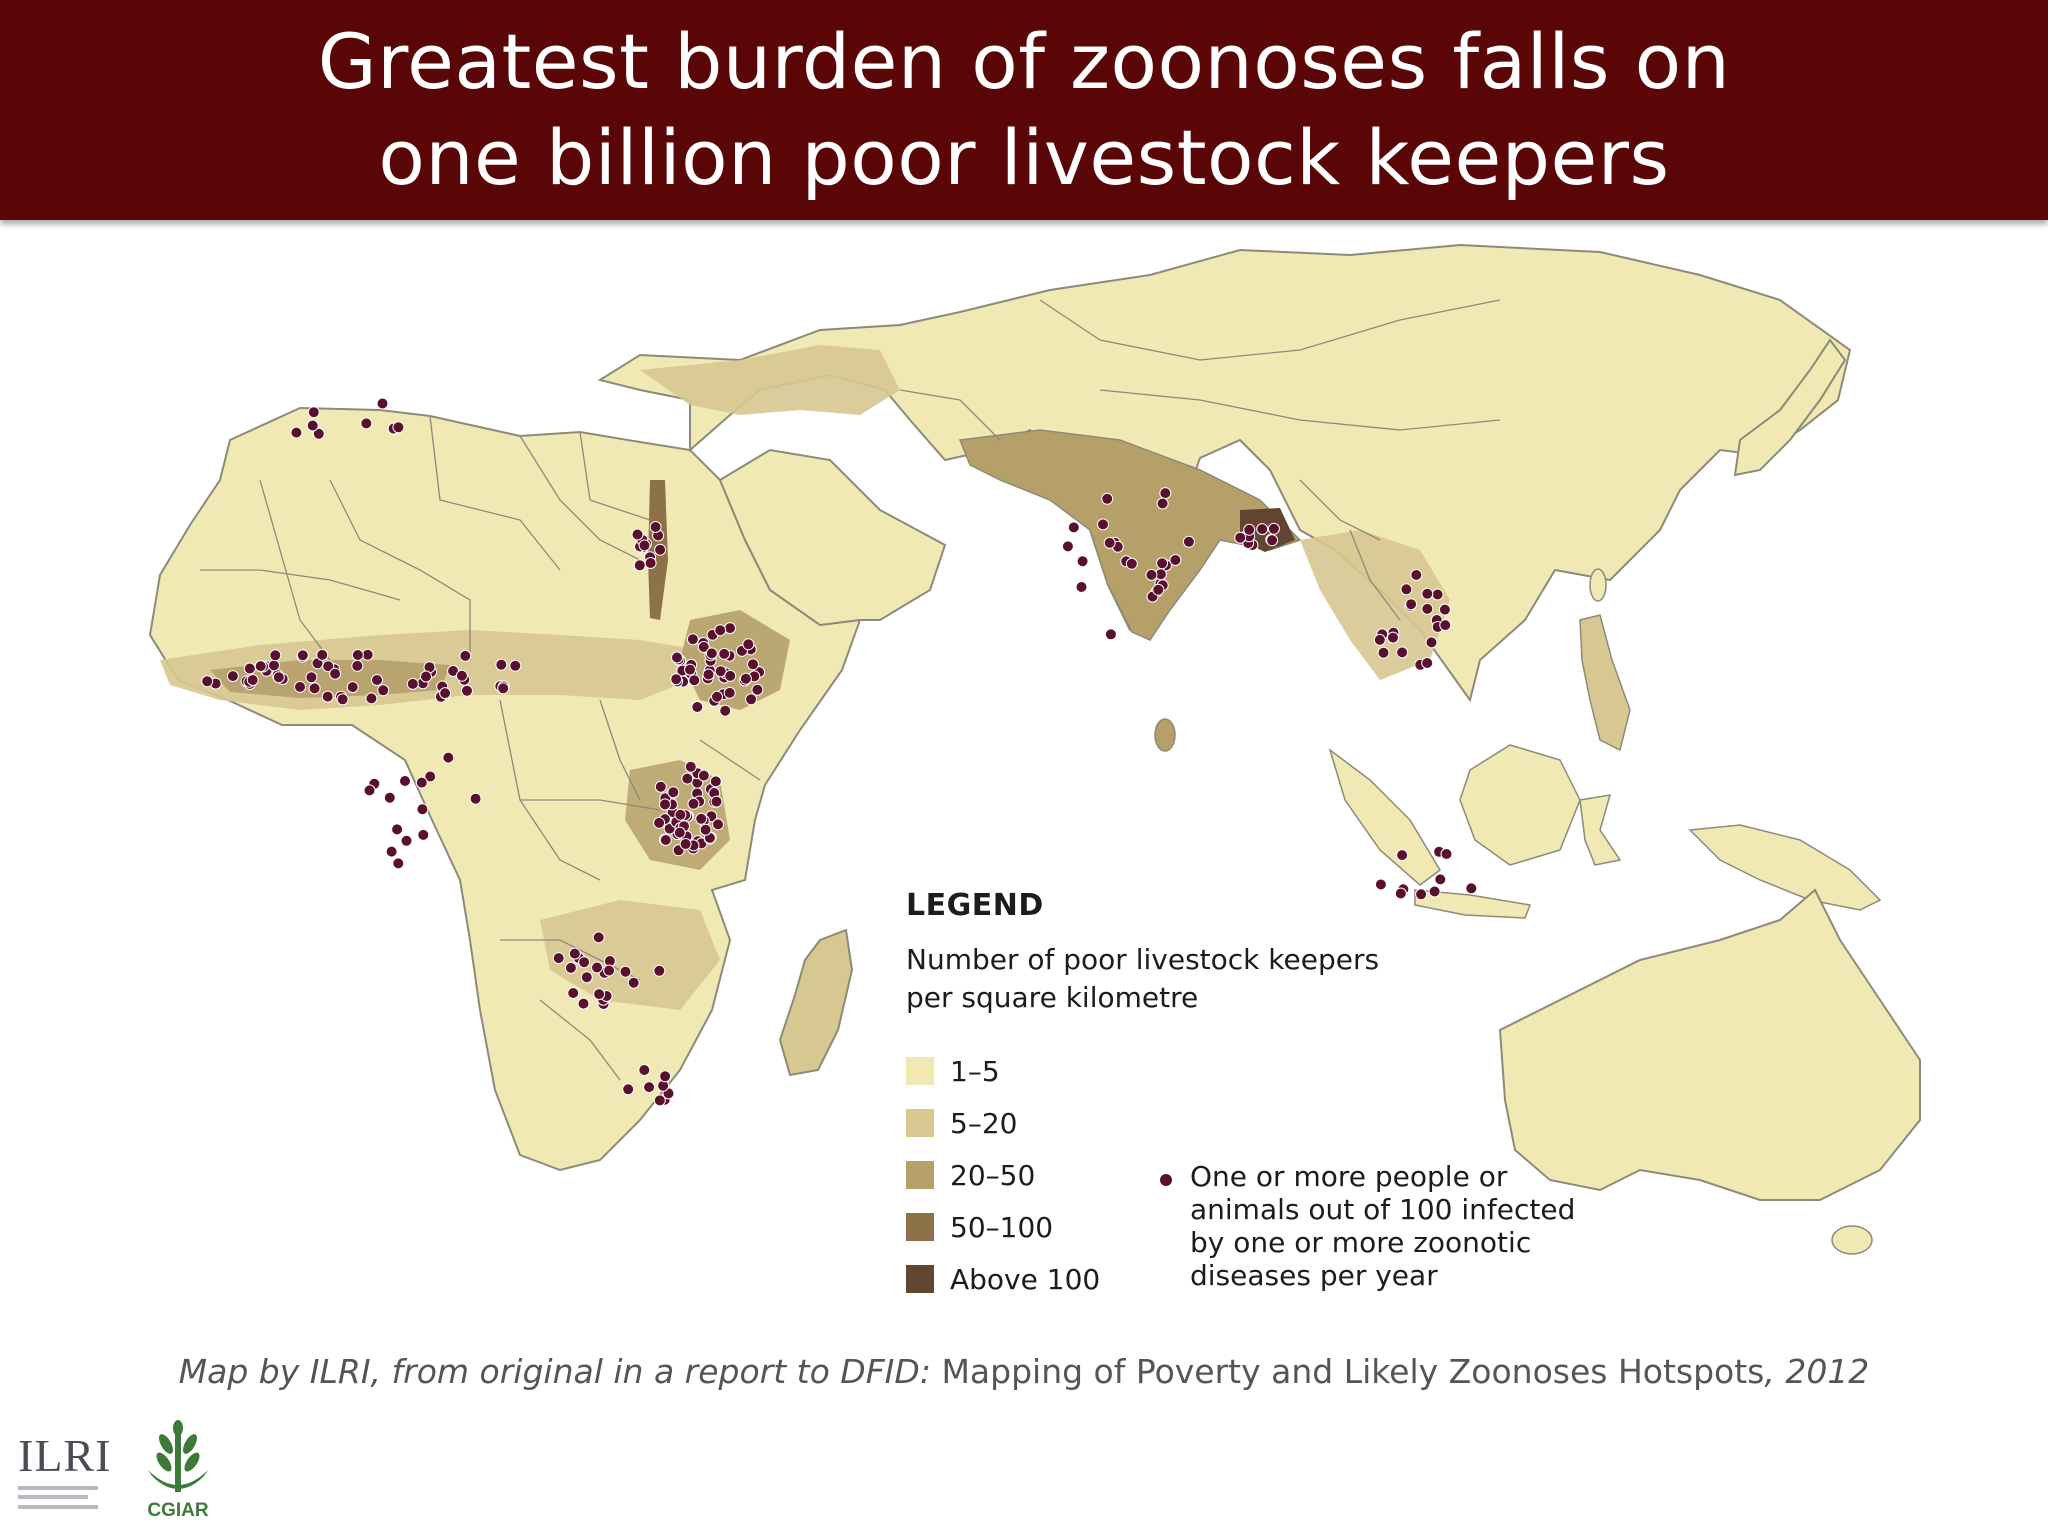  I want to click on middle-east-density, so click(770, 380).